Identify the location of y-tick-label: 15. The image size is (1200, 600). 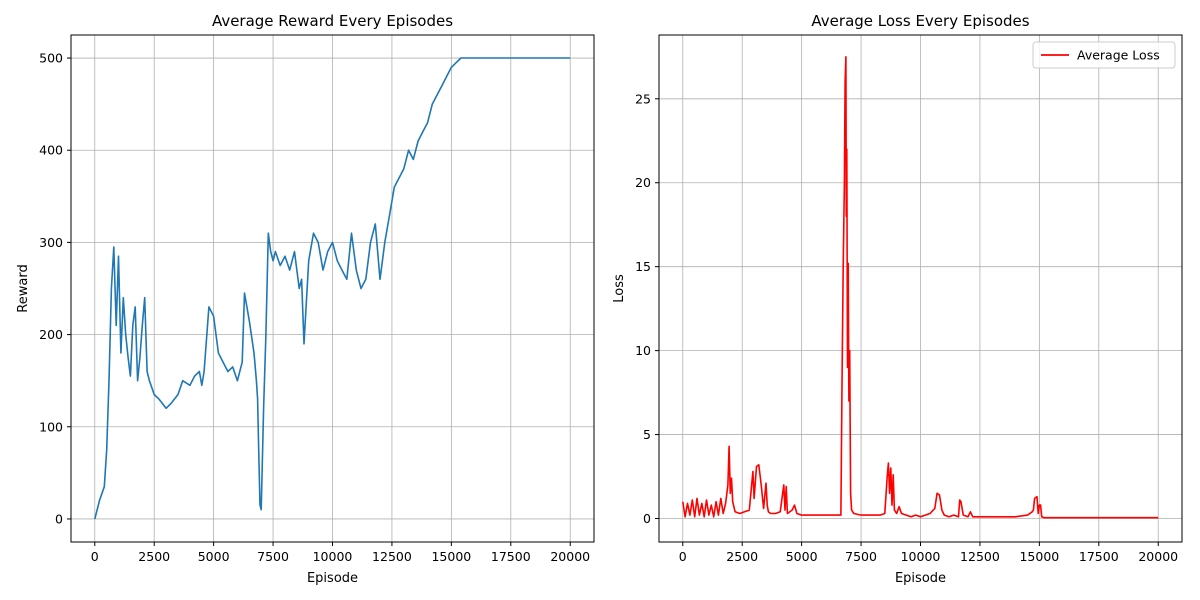
(643, 266).